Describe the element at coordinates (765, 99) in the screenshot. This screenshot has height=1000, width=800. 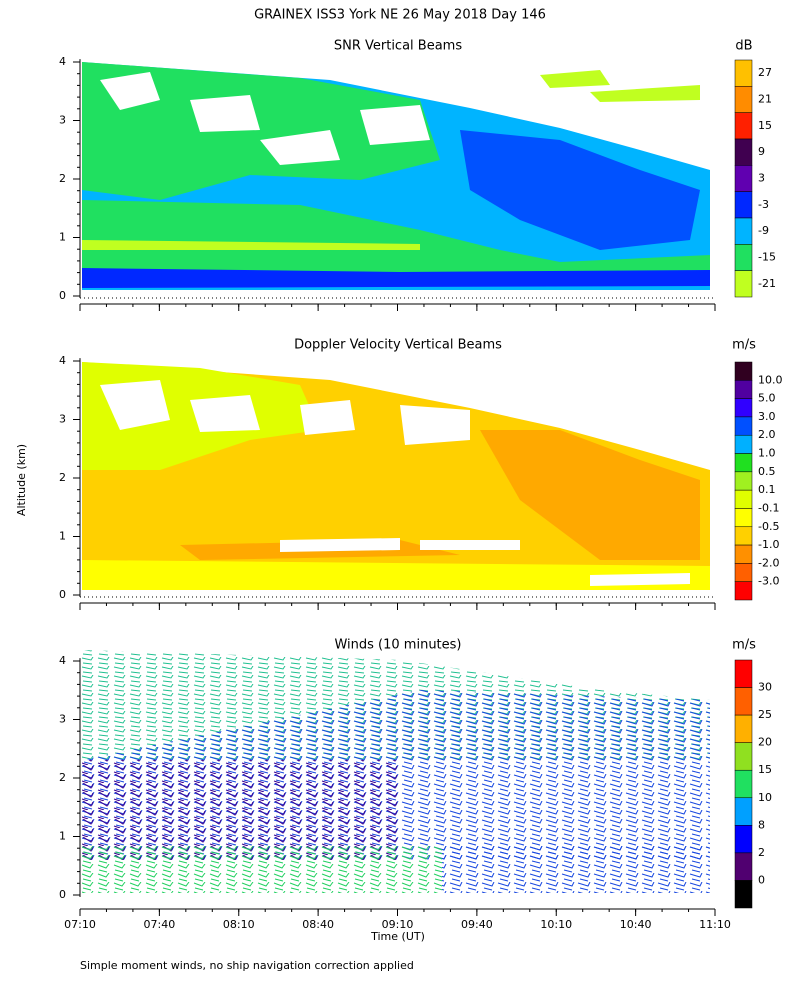
I see `colorbar-label: 21` at that location.